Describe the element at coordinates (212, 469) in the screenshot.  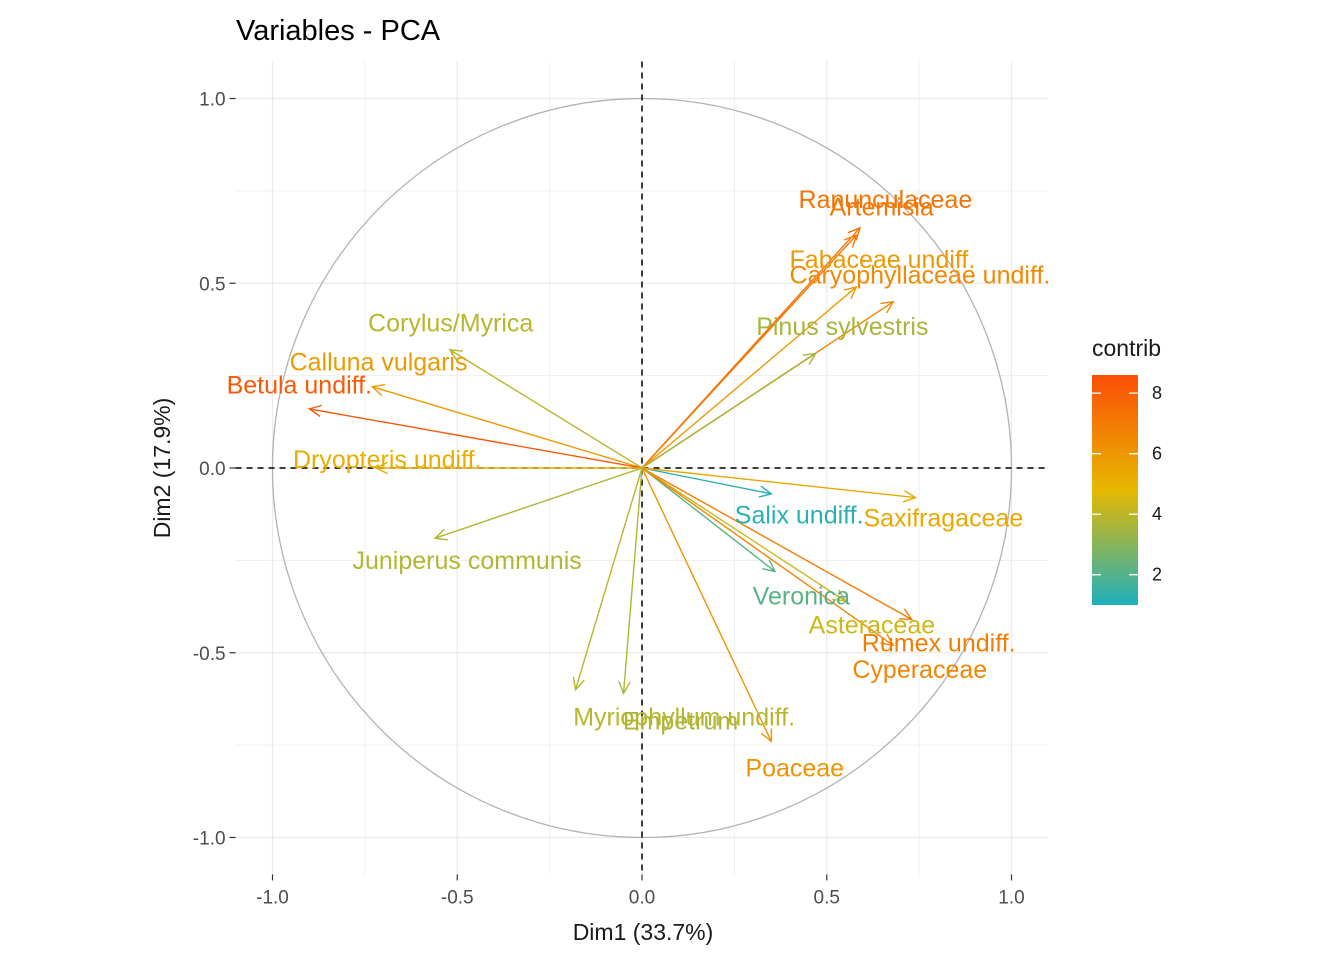
I see `y-tick-label: 0.0` at that location.